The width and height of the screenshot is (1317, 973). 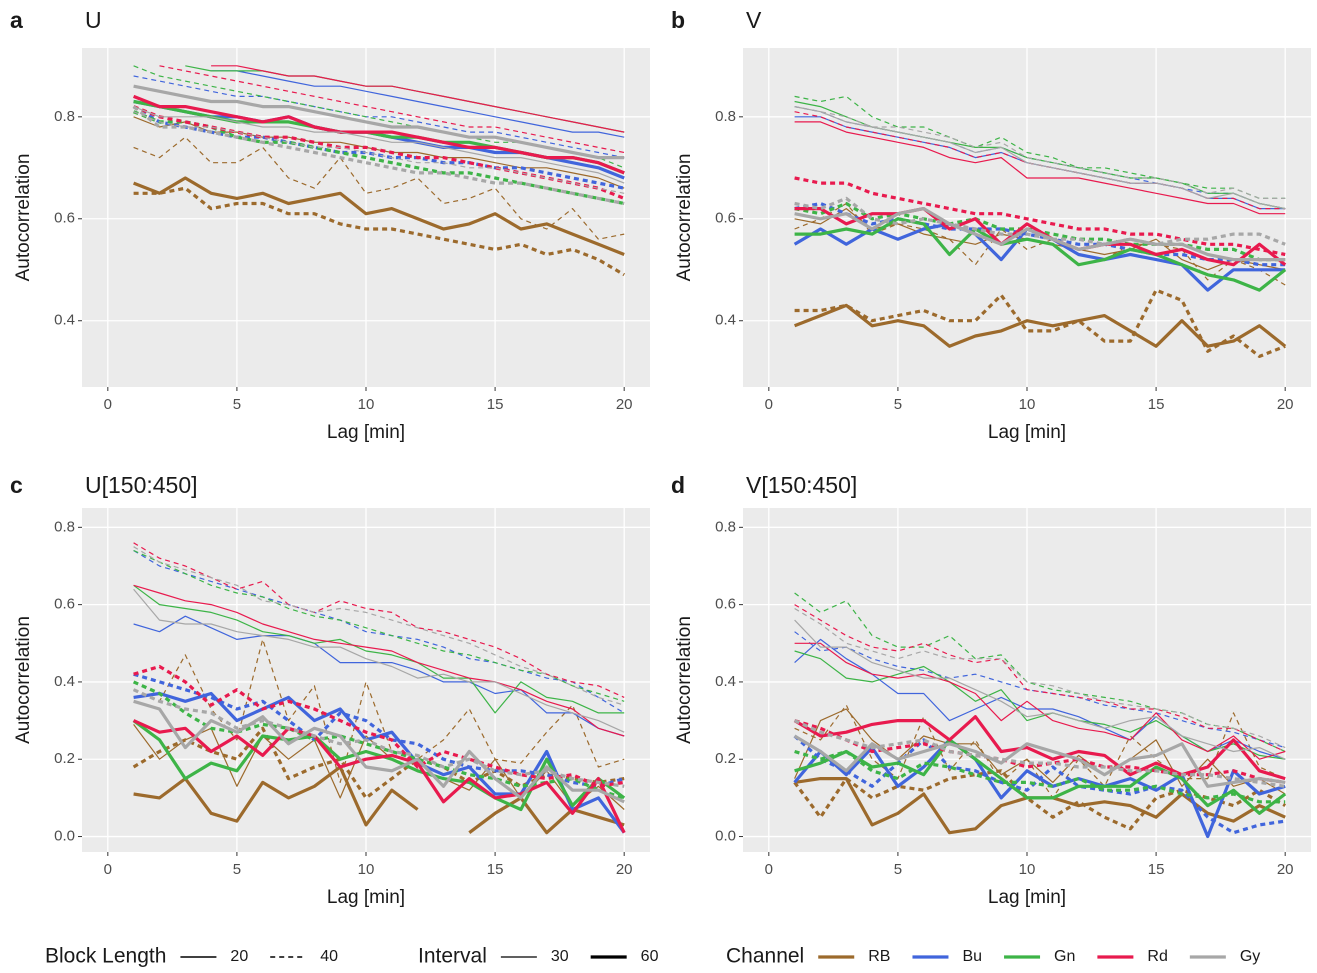 I want to click on legend-label: 60, so click(x=650, y=956).